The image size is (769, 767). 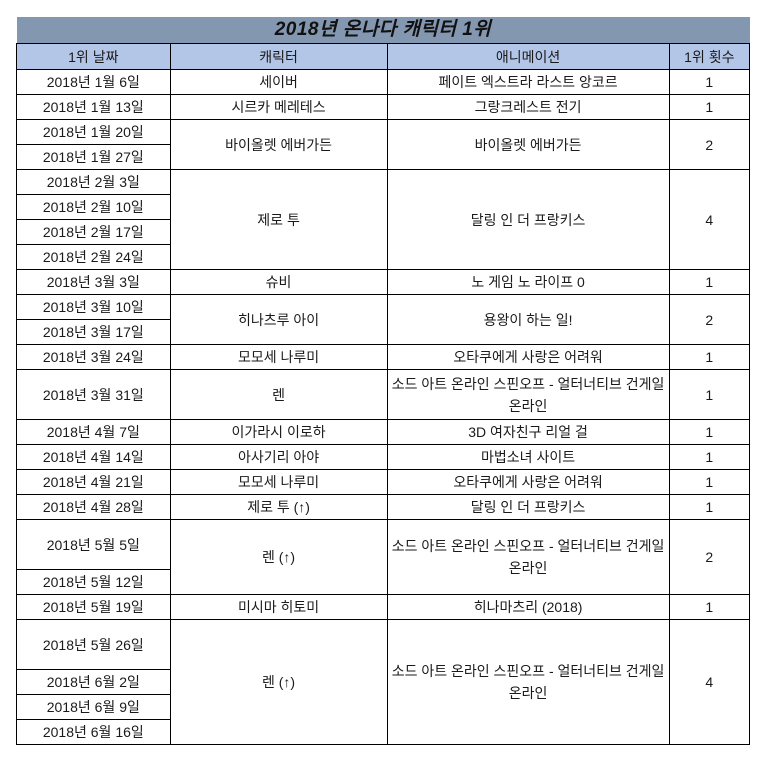 I want to click on character-cell: 슈비, so click(x=278, y=282).